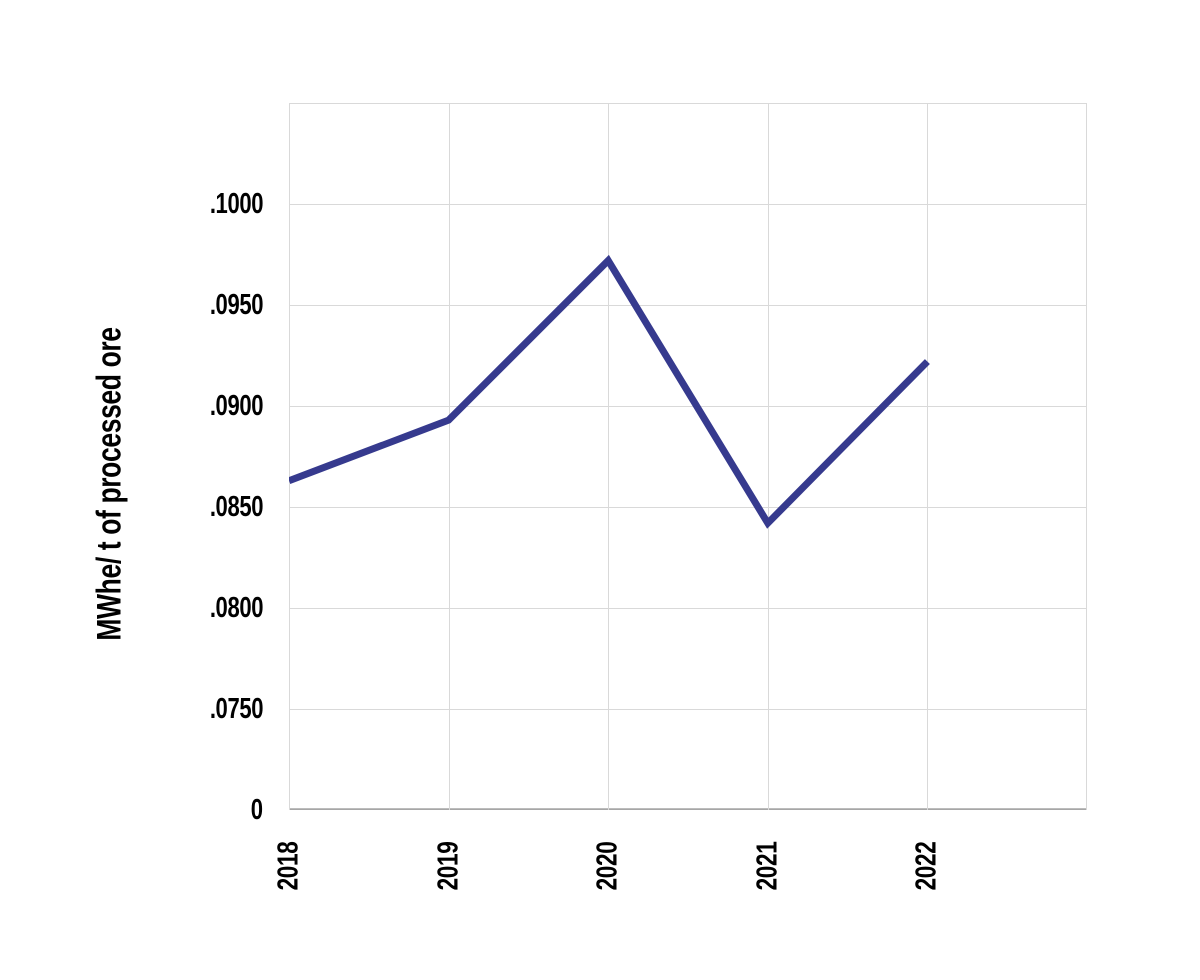 Image resolution: width=1200 pixels, height=980 pixels. What do you see at coordinates (236, 204) in the screenshot?
I see `y-tick-label: .1000` at bounding box center [236, 204].